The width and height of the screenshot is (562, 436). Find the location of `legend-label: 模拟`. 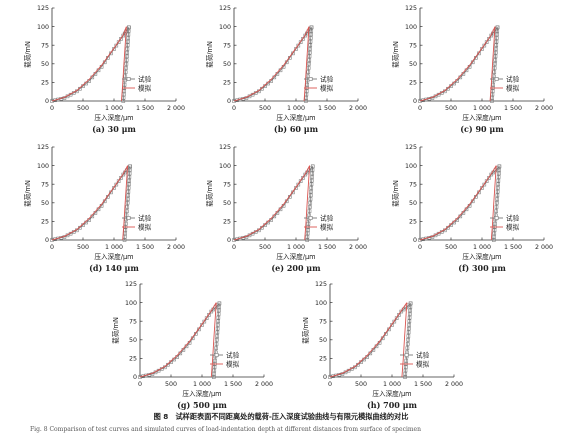

legend-label: 模拟 is located at coordinates (233, 363).